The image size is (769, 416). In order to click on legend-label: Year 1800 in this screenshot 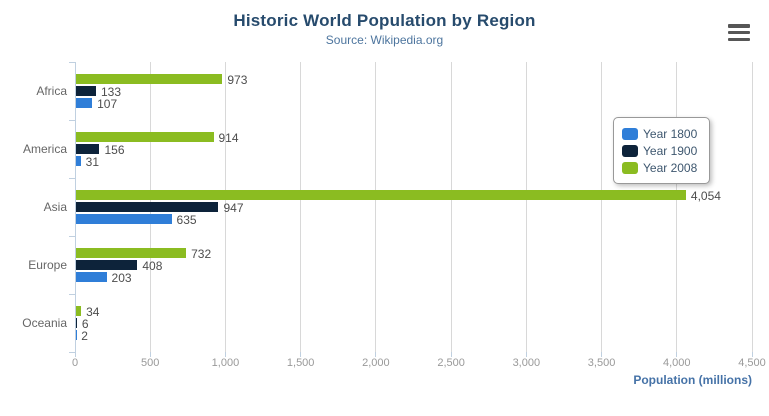, I will do `click(670, 133)`.